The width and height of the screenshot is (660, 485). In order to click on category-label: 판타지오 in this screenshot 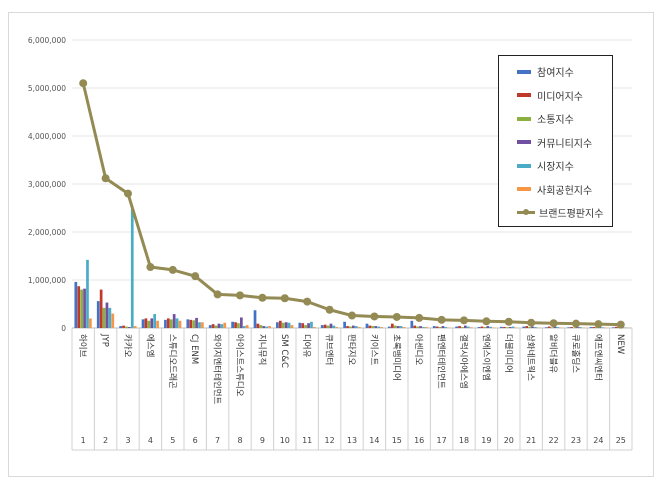, I will do `click(351, 349)`.